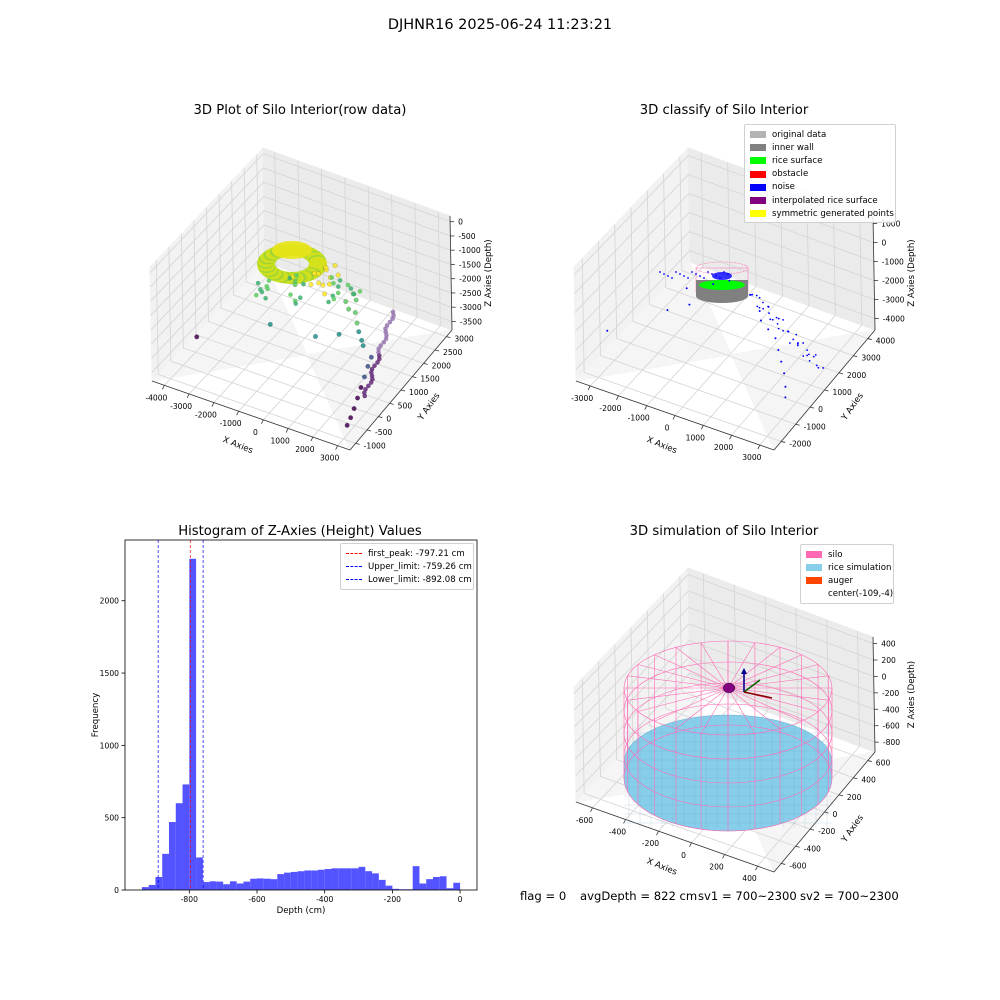  I want to click on p4-x-tick-label: -200, so click(650, 843).